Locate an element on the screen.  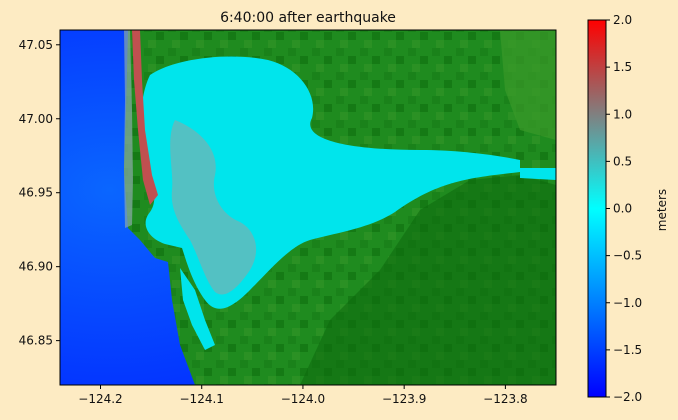
x-tick-label: −124.0 is located at coordinates (303, 399).